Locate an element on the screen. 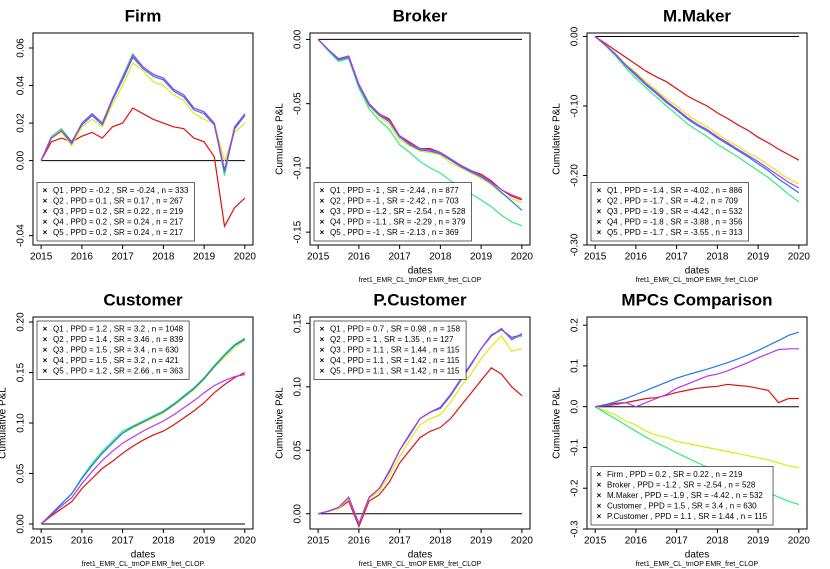 The height and width of the screenshot is (569, 830). legend-label: Q3 , PPD = 1.5 , SR = 3.4 , n = 630 is located at coordinates (116, 349).